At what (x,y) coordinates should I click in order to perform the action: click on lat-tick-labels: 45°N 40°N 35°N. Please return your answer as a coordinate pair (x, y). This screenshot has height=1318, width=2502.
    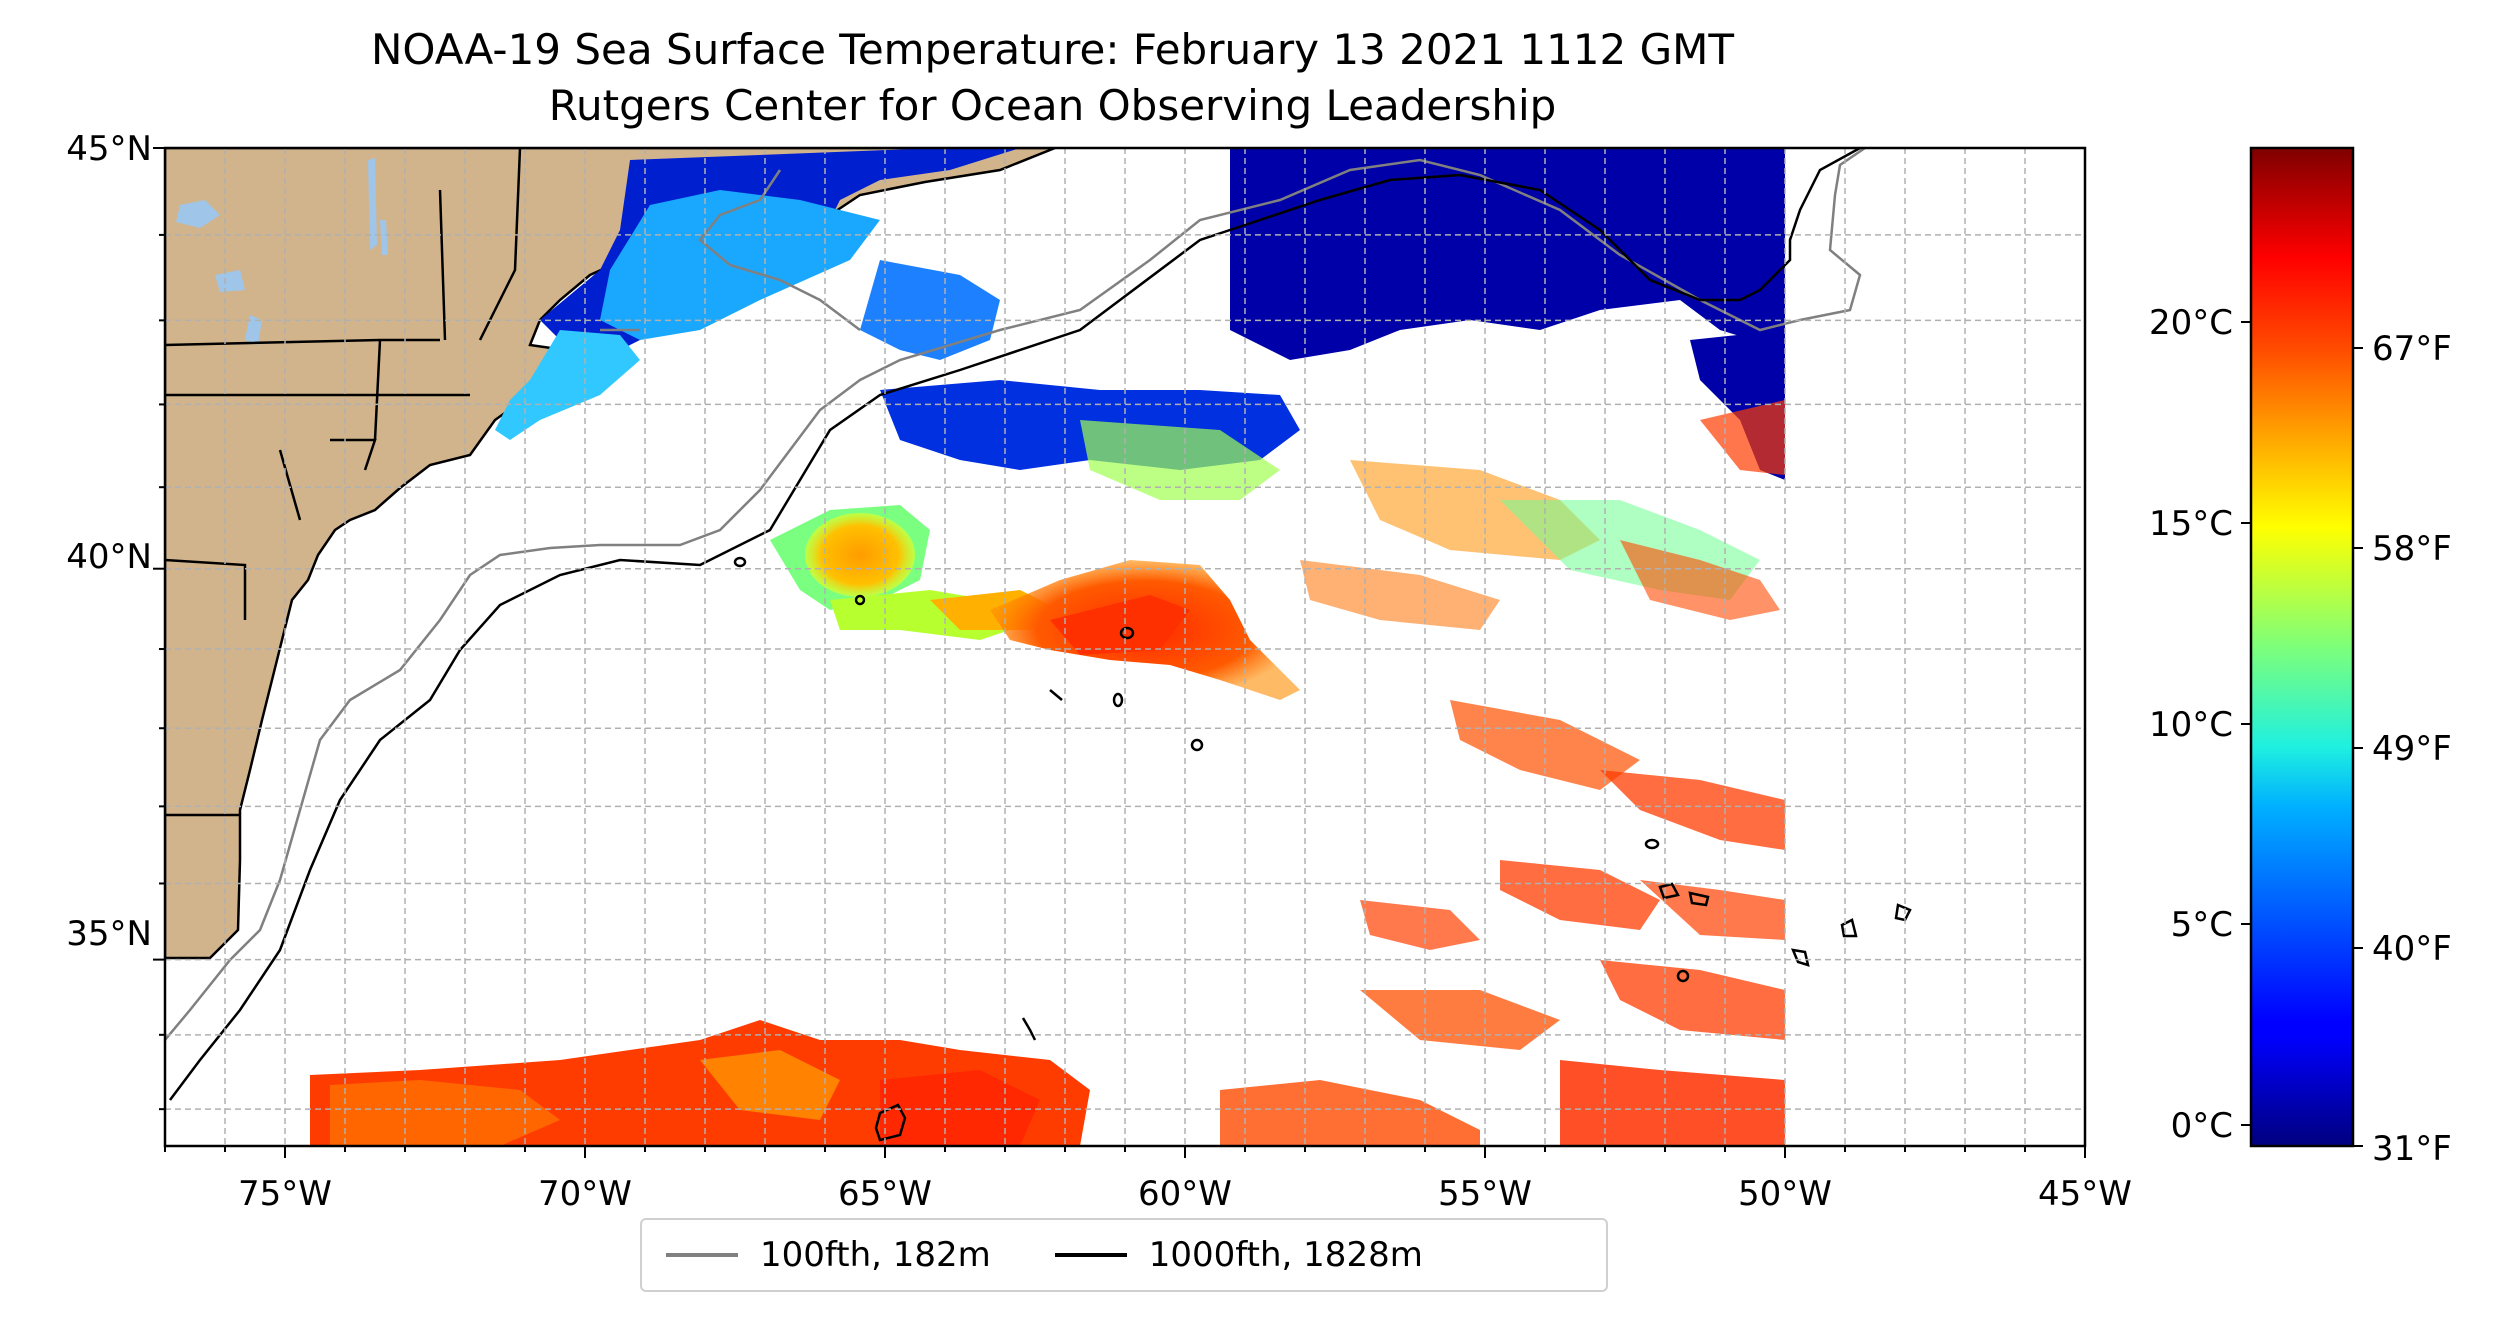
    Looking at the image, I should click on (109, 541).